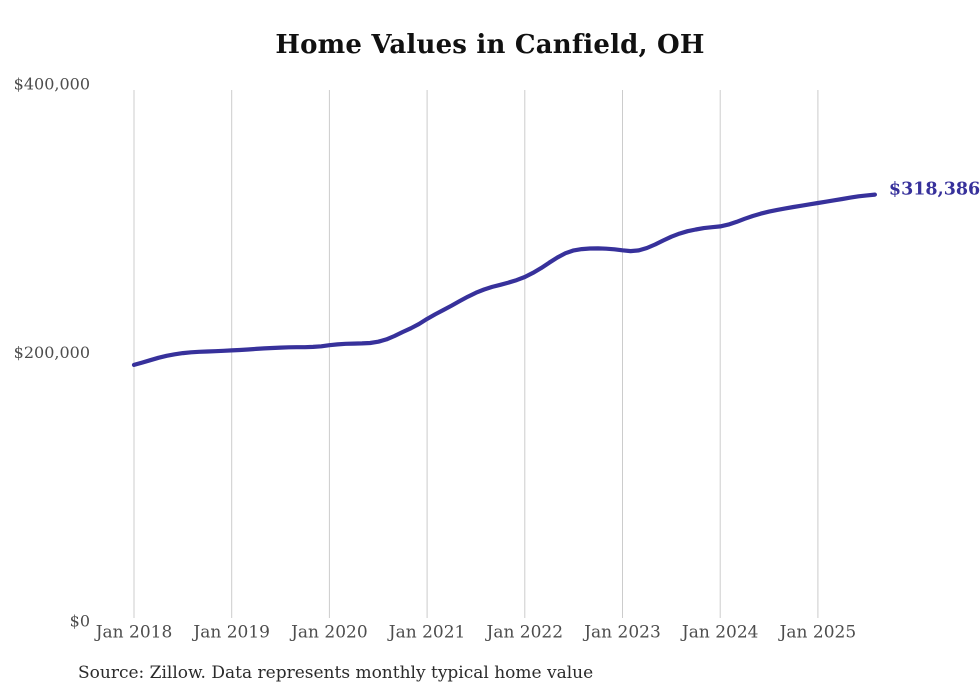 The width and height of the screenshot is (980, 699). I want to click on x-axis-tick-label: Jan 2023, so click(621, 633).